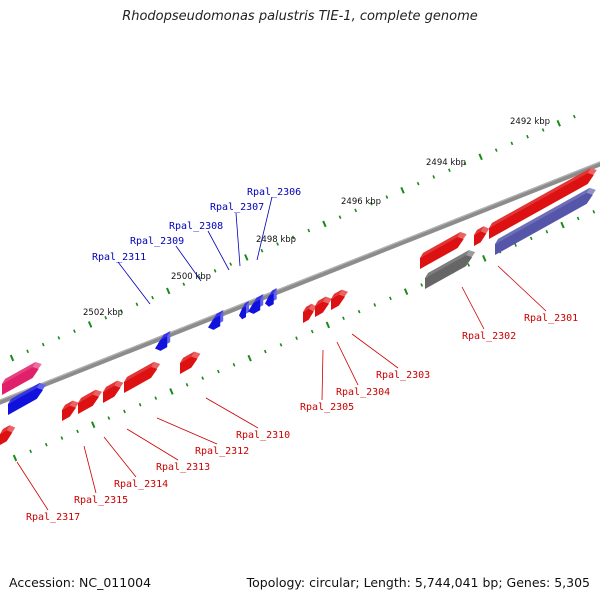  I want to click on gene-rpal-2306-front-face, so click(269, 300).